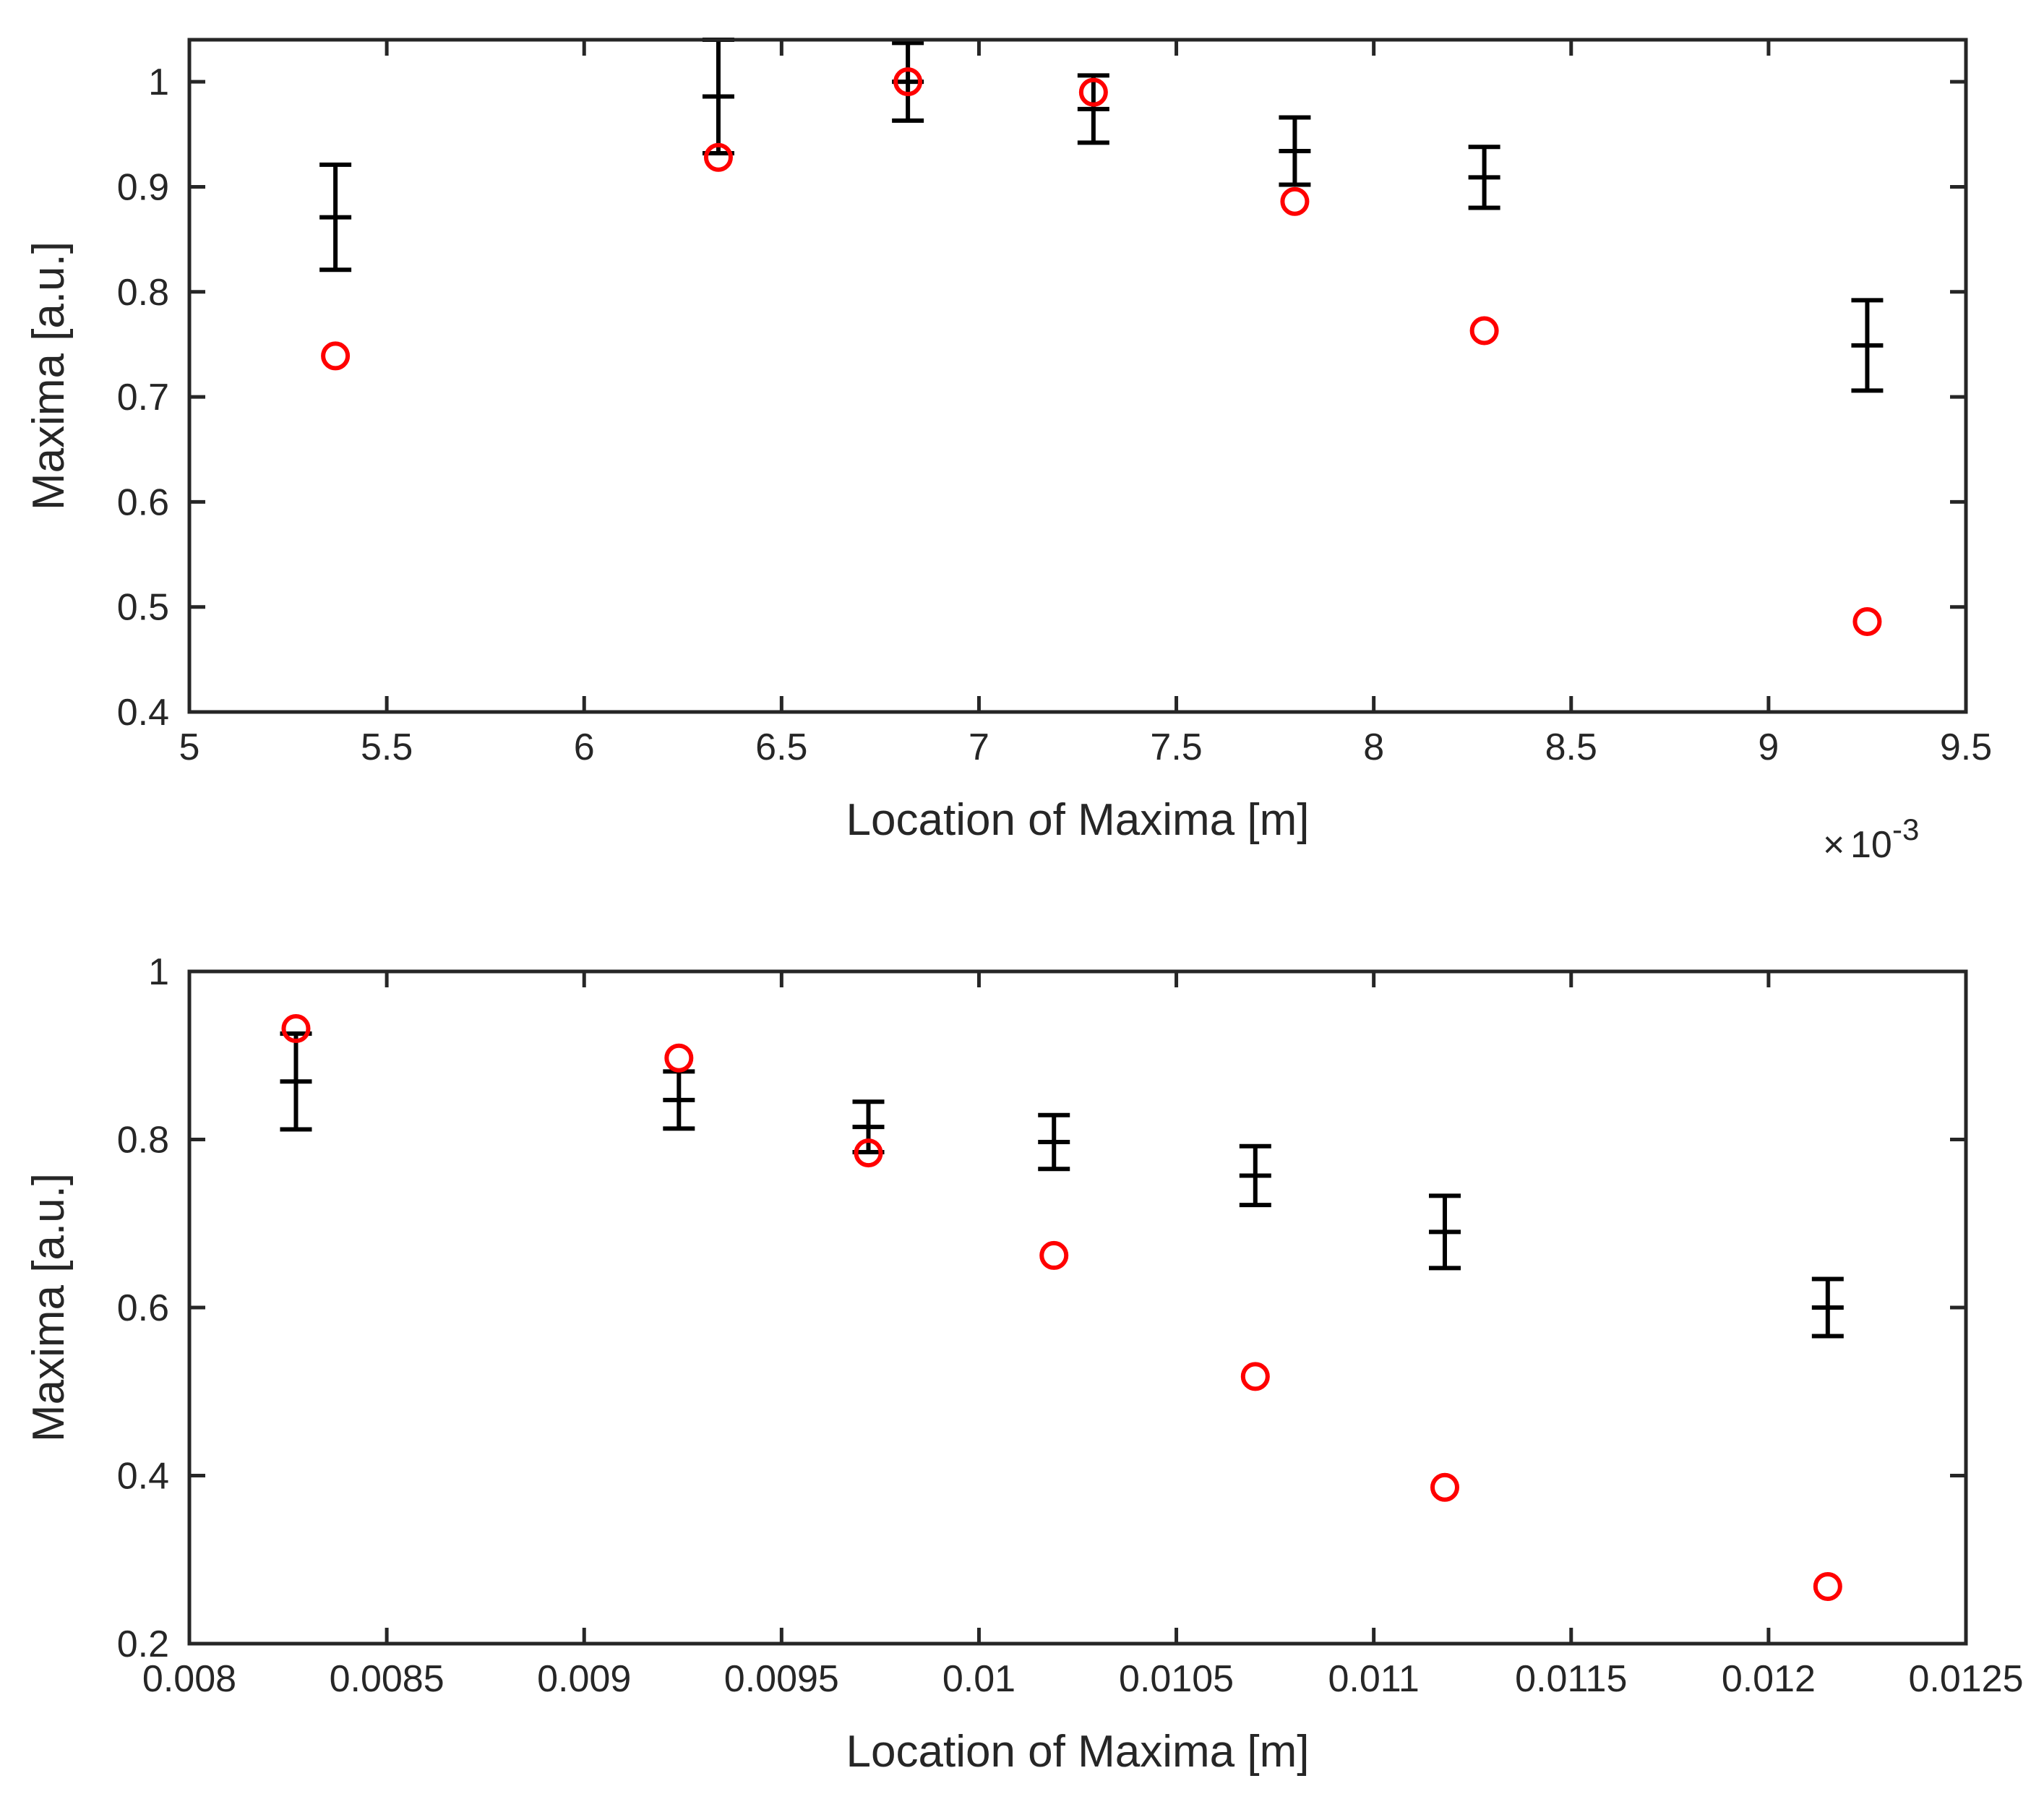 This screenshot has height=1807, width=2044. What do you see at coordinates (143, 1644) in the screenshot?
I see `y-tick-label: 0.2` at bounding box center [143, 1644].